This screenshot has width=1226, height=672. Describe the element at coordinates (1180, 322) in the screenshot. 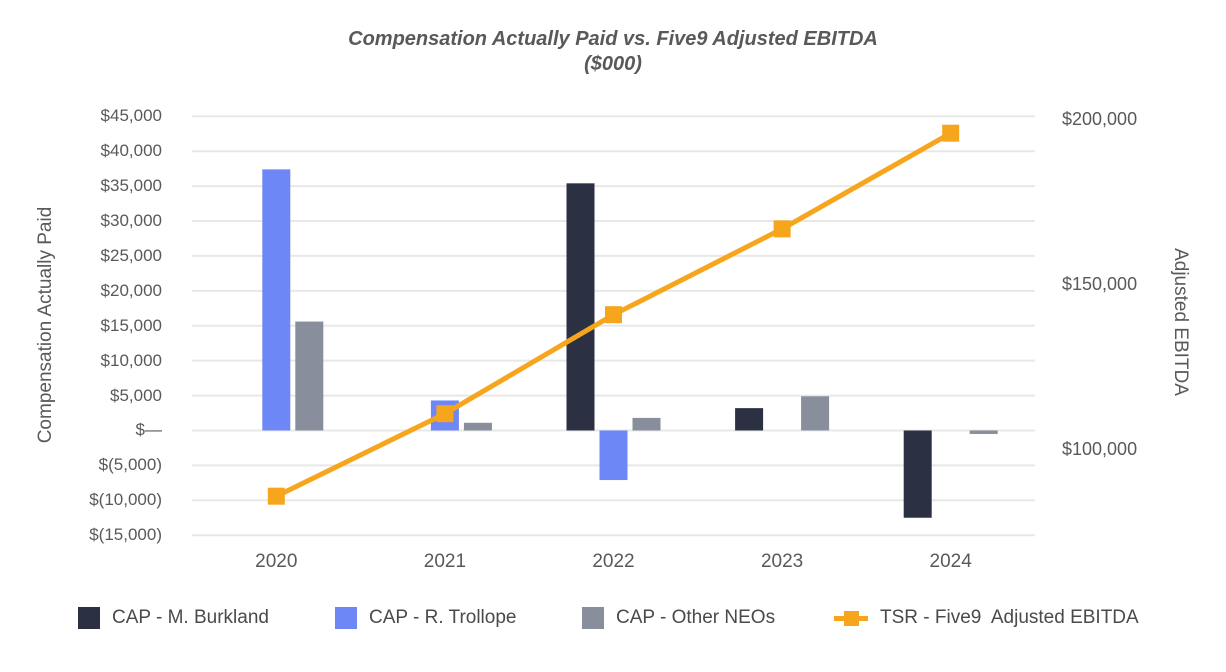

I see `right-axis-title: Adjusted EBITDA` at that location.